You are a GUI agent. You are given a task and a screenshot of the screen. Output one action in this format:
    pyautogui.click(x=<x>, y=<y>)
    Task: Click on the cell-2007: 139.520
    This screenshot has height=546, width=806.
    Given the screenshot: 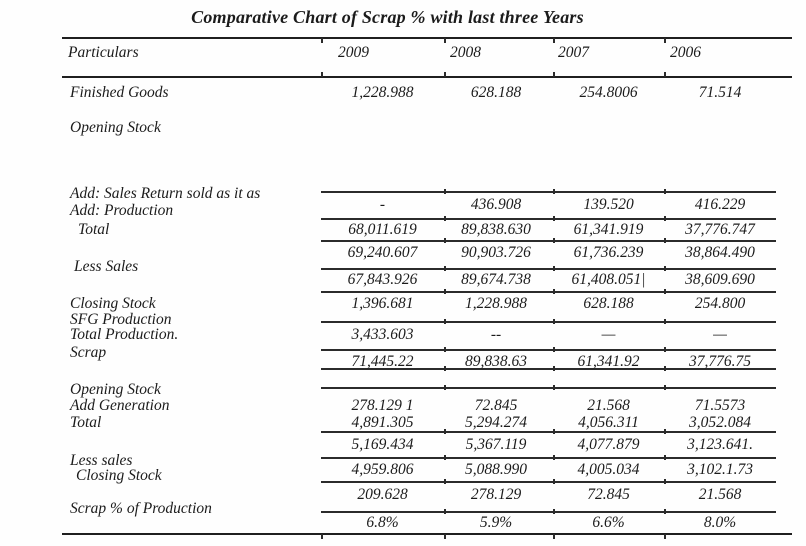 What is the action you would take?
    pyautogui.click(x=608, y=204)
    